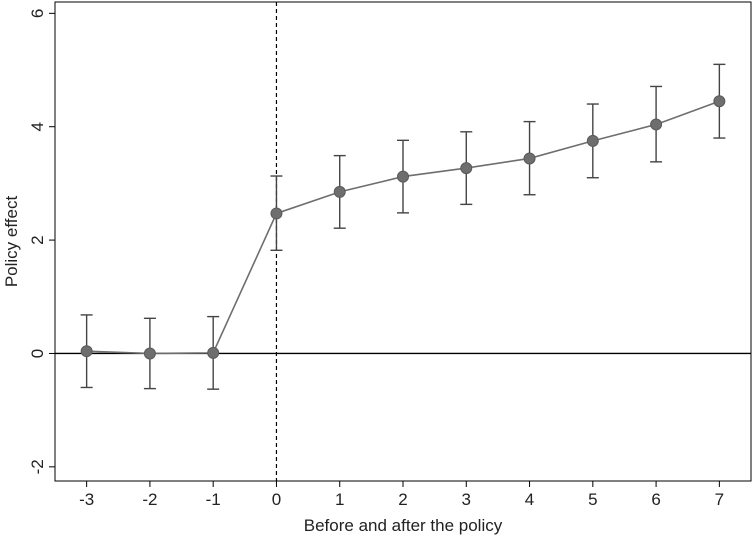 The height and width of the screenshot is (537, 752). What do you see at coordinates (37, 13) in the screenshot?
I see `y-tick-label: 6` at bounding box center [37, 13].